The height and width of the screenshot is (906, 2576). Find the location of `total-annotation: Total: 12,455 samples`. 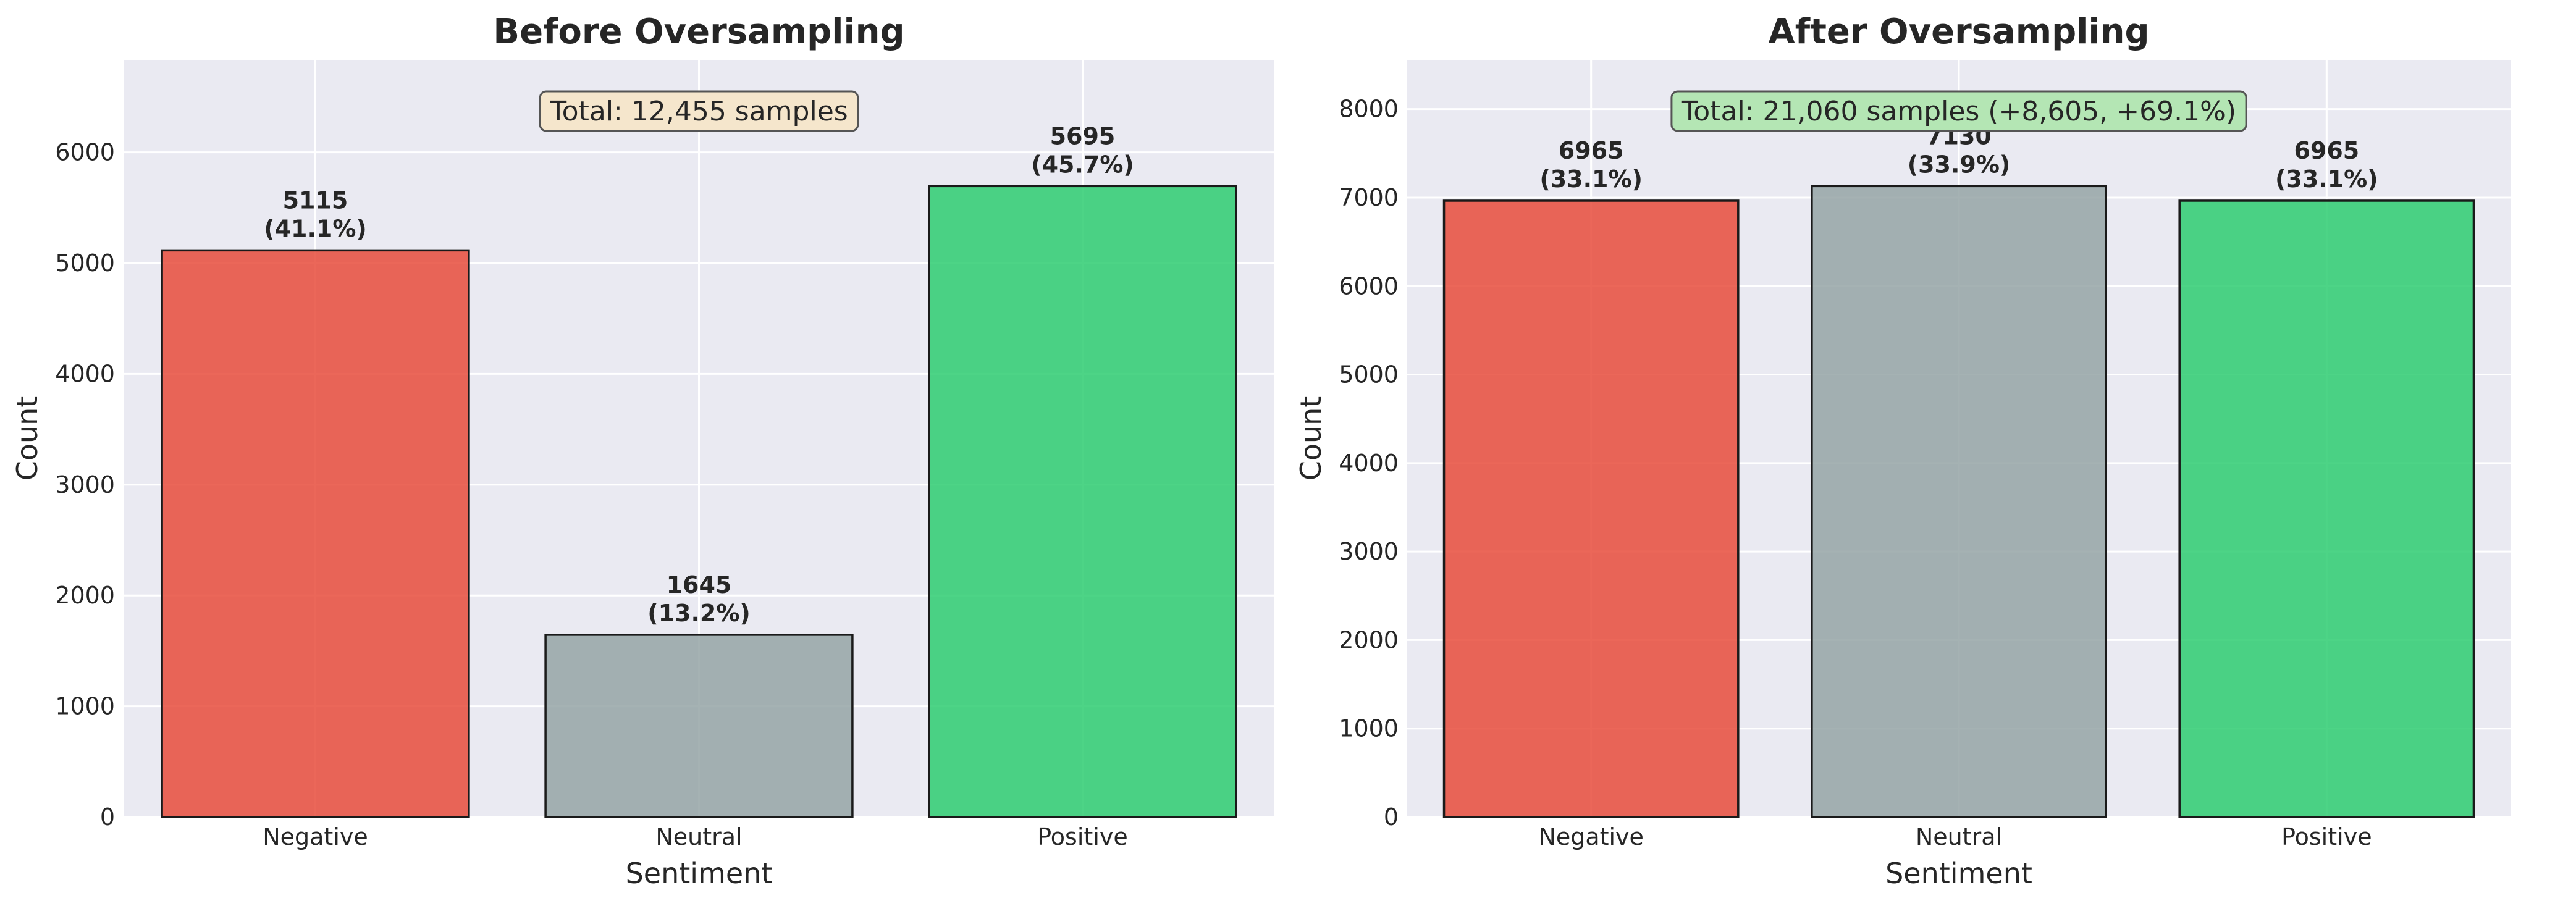

total-annotation: Total: 12,455 samples is located at coordinates (699, 111).